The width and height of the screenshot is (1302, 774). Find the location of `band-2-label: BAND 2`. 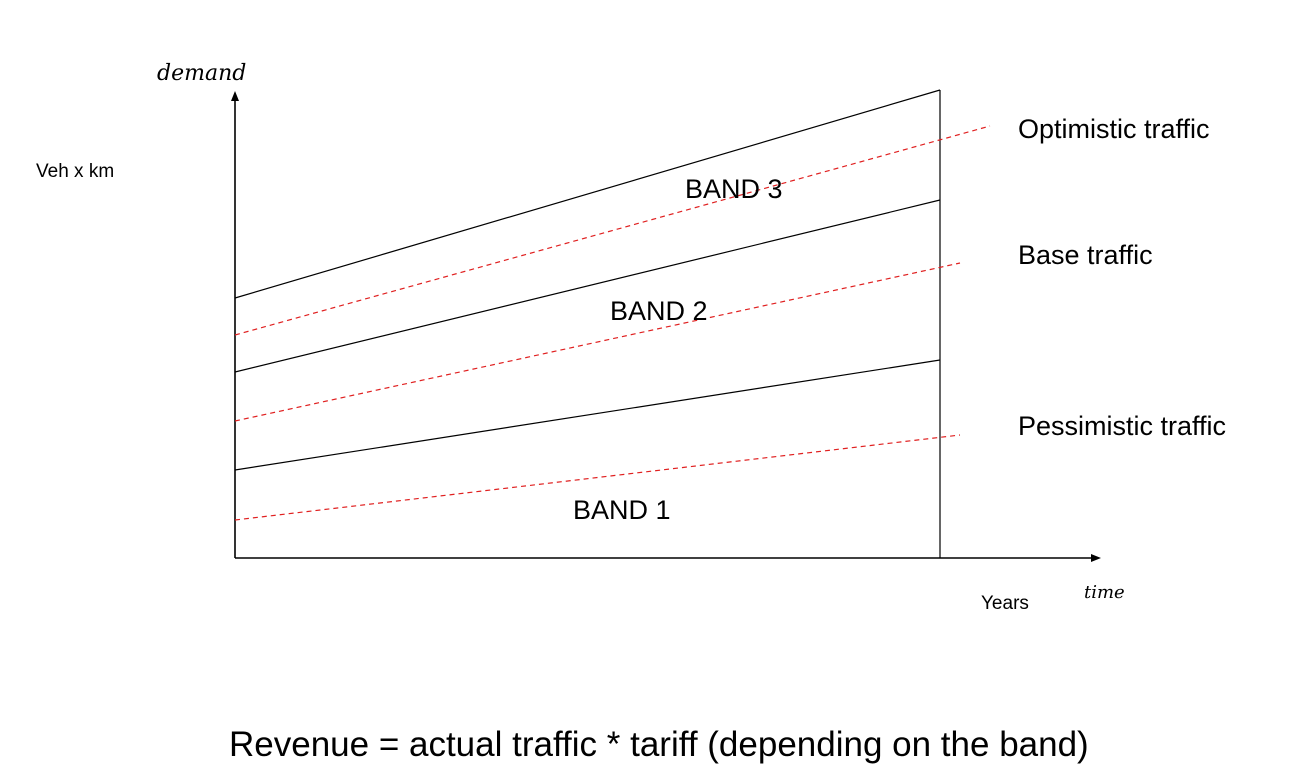

band-2-label: BAND 2 is located at coordinates (659, 311).